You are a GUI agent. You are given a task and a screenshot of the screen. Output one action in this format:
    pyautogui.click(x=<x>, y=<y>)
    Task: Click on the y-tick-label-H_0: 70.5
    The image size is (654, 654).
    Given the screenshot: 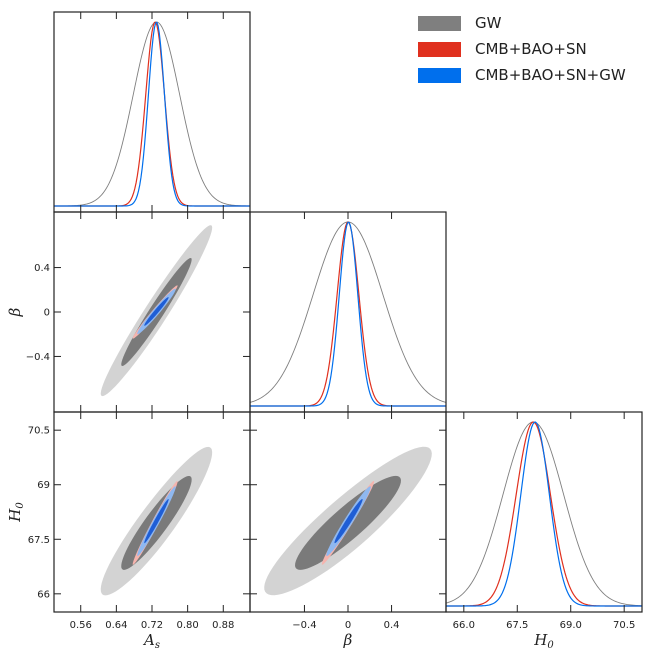 What is the action you would take?
    pyautogui.click(x=39, y=431)
    